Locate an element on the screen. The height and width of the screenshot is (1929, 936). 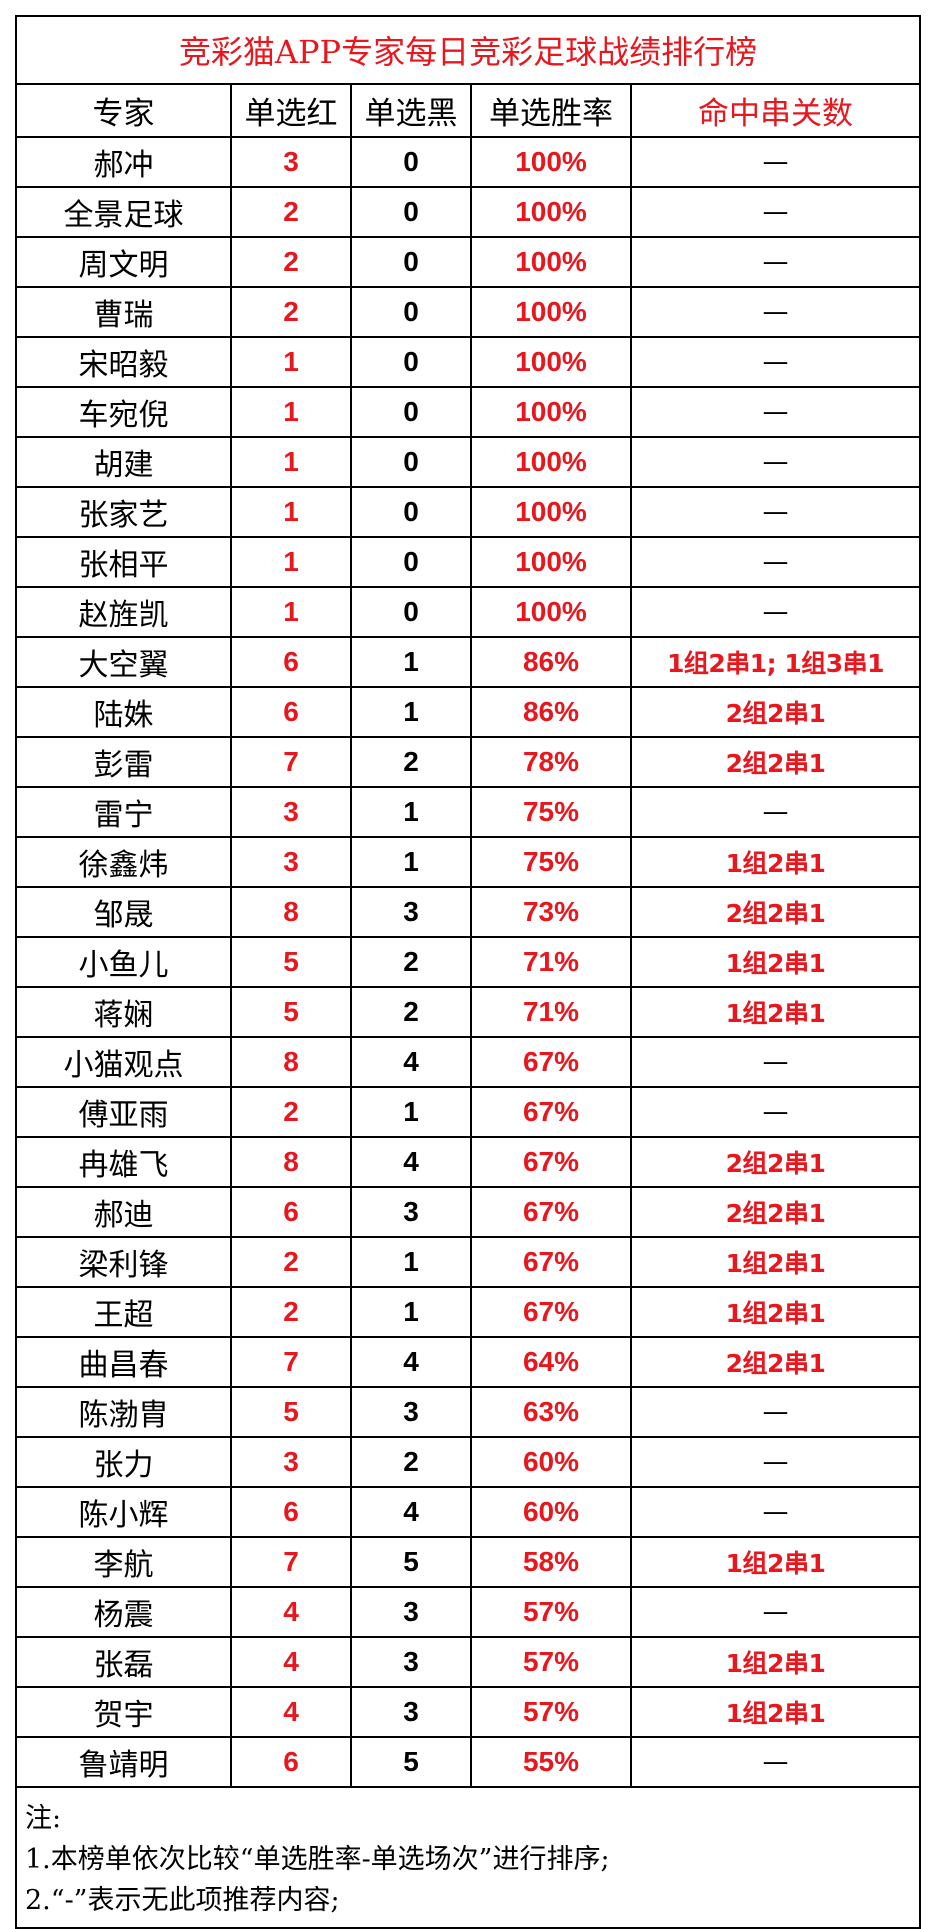
expert-name-cell: 宋昭毅 is located at coordinates (124, 362).